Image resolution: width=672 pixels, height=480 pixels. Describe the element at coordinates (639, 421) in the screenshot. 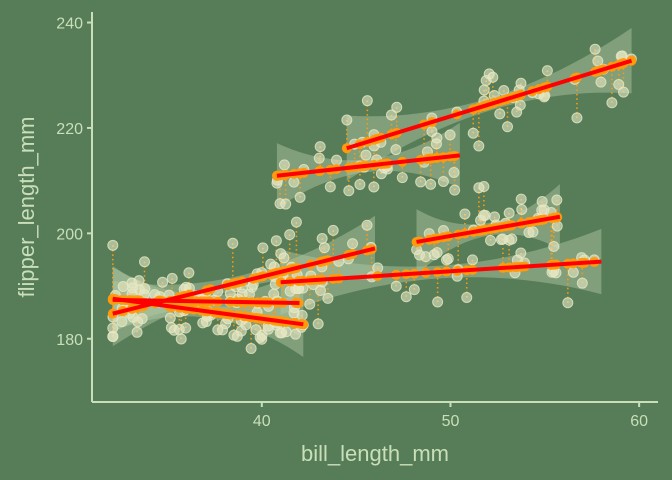

I see `x-tick-label: 60` at that location.